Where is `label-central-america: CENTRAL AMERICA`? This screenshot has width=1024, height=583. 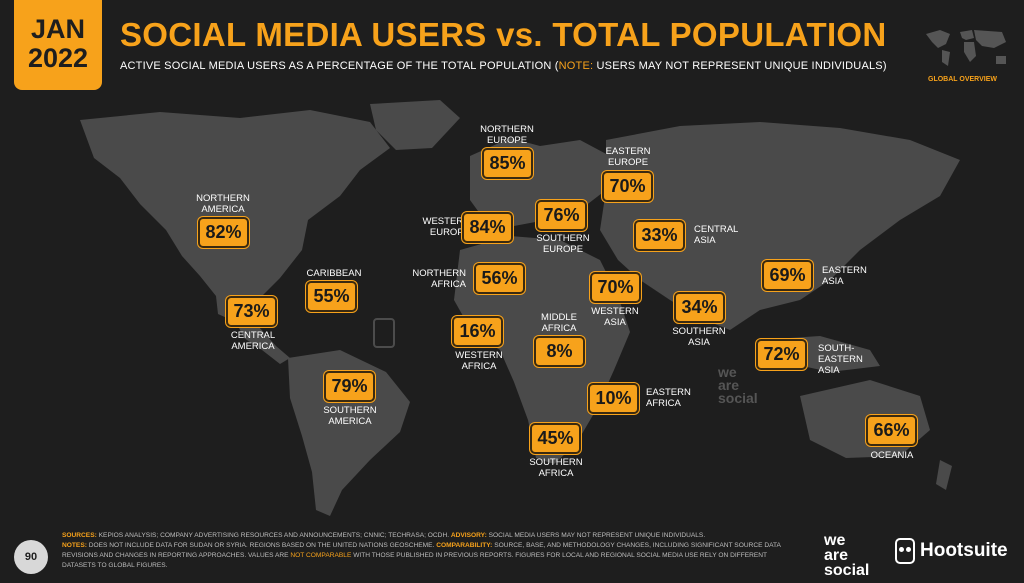
label-central-america: CENTRAL AMERICA is located at coordinates (253, 341).